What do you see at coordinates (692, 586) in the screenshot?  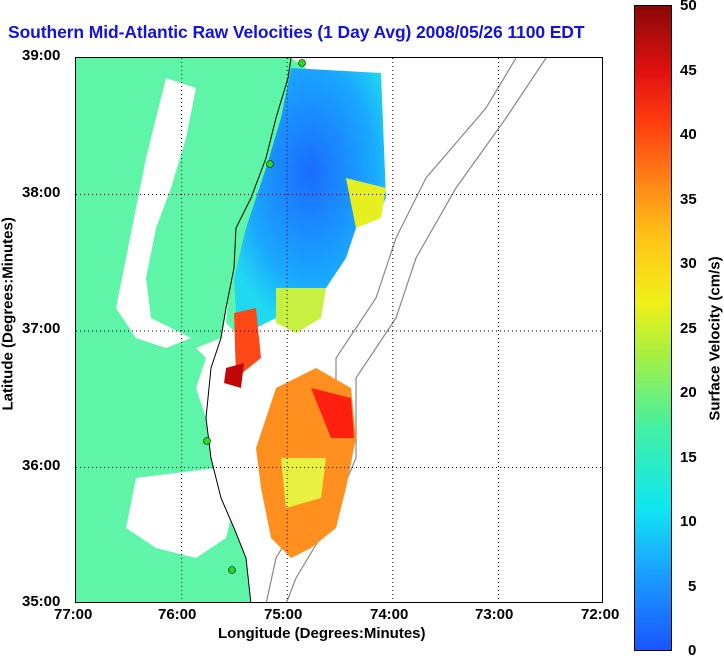 I see `colorbar-tick: 5` at bounding box center [692, 586].